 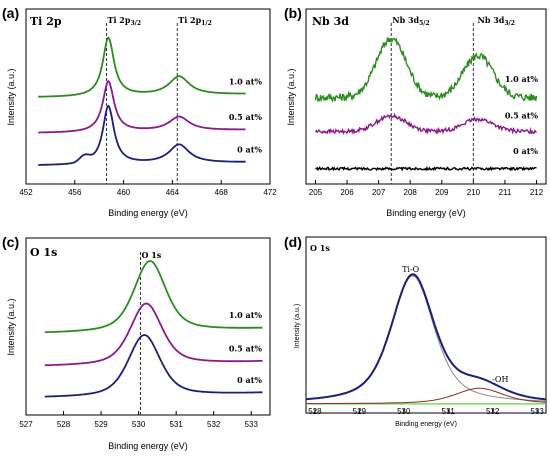 I want to click on panel-b-xlabel: Binding energy (eV), so click(x=426, y=213).